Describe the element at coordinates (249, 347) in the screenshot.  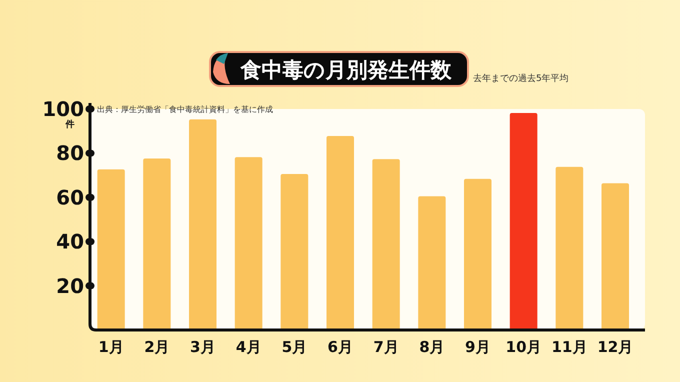
I see `x-tick-label: 4月` at that location.